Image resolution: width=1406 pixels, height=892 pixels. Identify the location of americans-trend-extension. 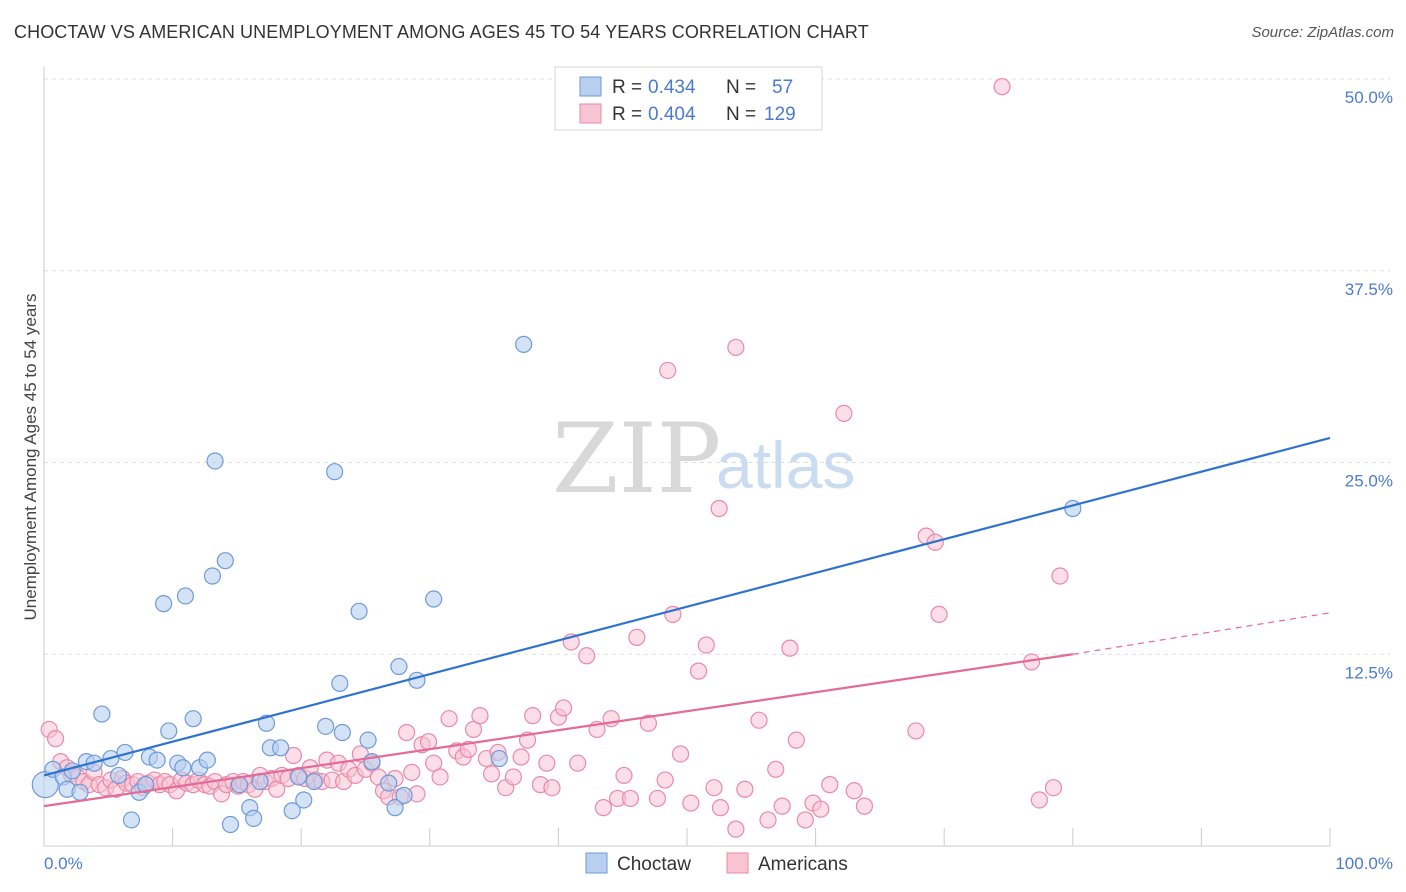
(1201, 633).